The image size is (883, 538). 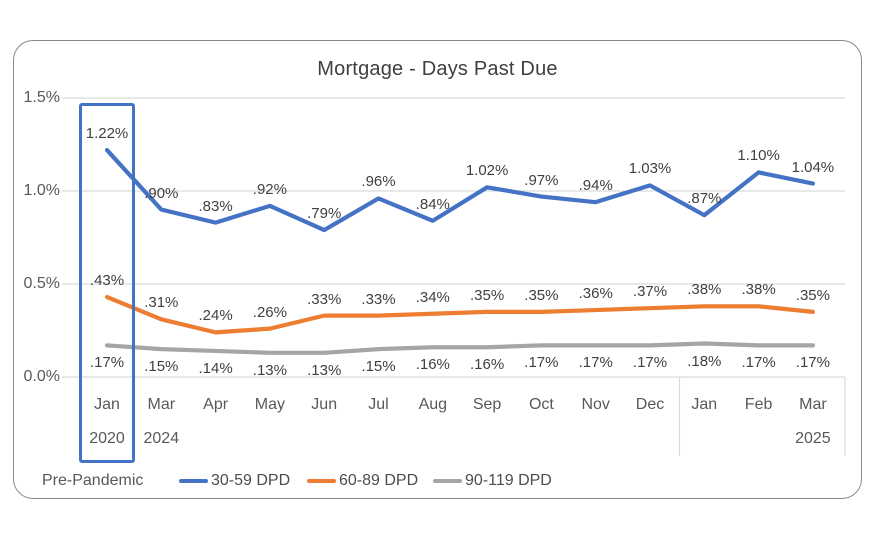 I want to click on data-label: .34%, so click(x=432, y=297).